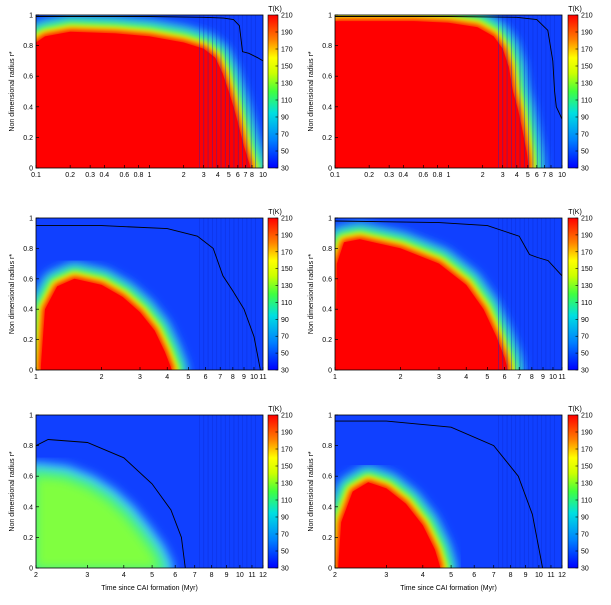 This screenshot has height=605, width=611. I want to click on contour-line, so click(448, 68).